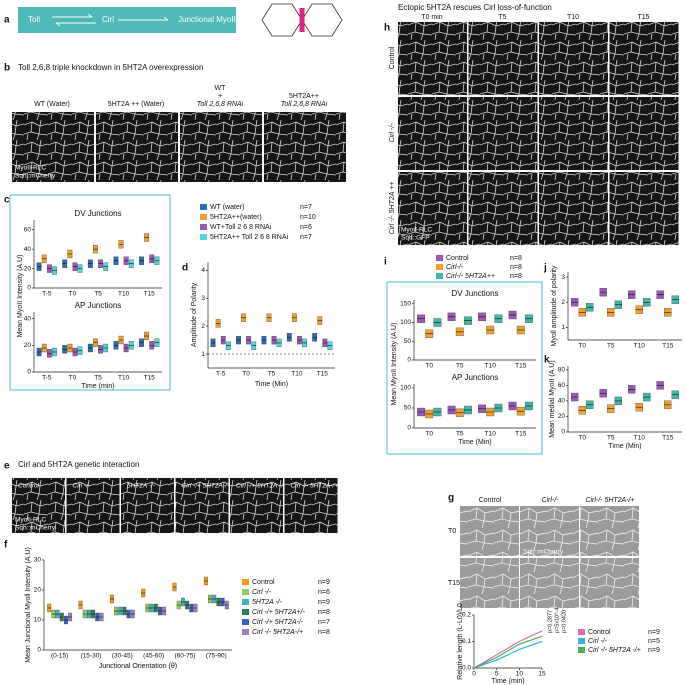 The image size is (685, 685). Describe the element at coordinates (227, 207) in the screenshot. I see `legend-label: WT (water)` at that location.